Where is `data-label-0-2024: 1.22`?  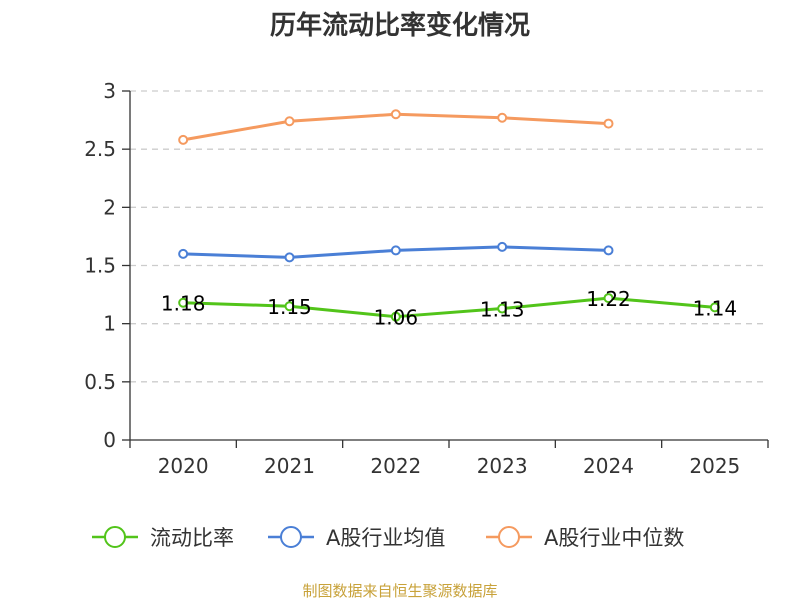
data-label-0-2024: 1.22 is located at coordinates (608, 299).